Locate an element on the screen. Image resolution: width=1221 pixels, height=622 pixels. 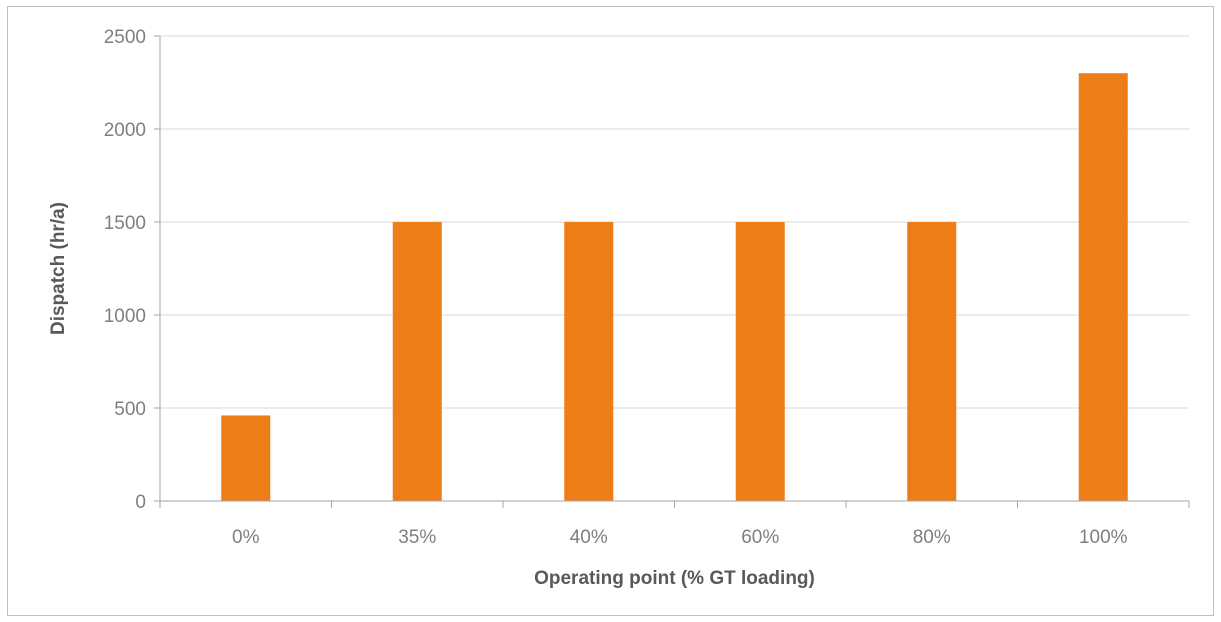
y-tick-labels: 0 500 1000 1500 2000 2500 is located at coordinates (125, 270).